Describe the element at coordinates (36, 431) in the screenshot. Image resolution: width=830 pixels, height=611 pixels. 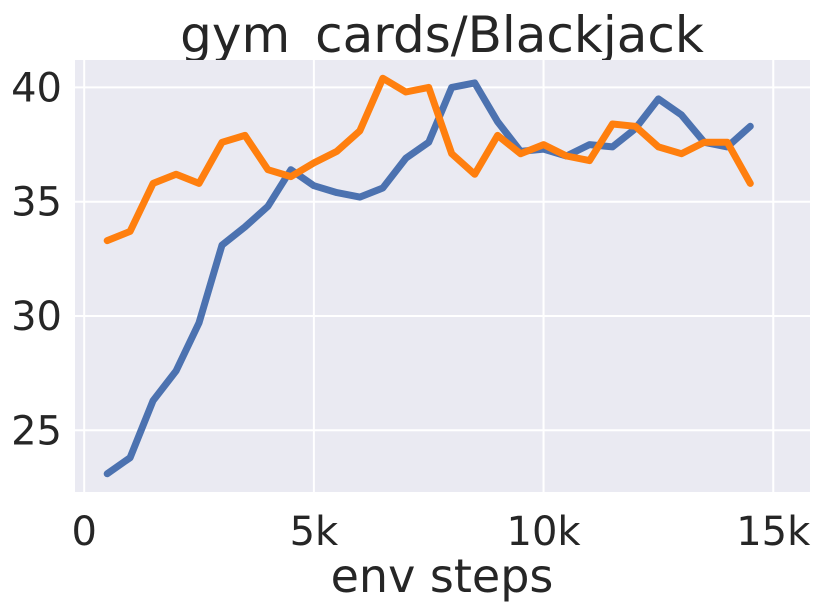
I see `y-tick-label-0: 25` at that location.